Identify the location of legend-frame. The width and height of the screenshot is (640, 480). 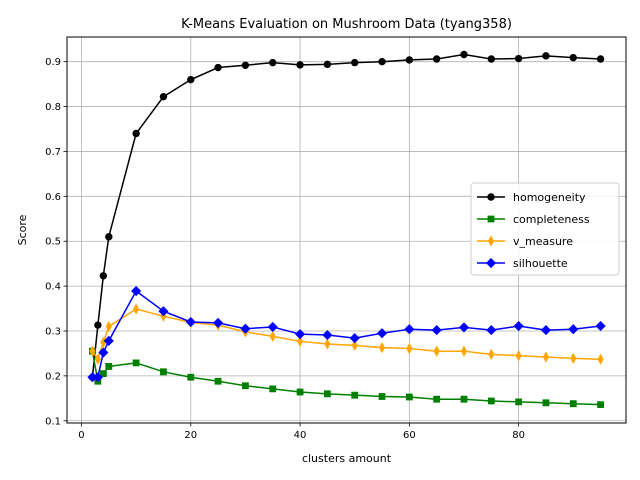
(545, 229).